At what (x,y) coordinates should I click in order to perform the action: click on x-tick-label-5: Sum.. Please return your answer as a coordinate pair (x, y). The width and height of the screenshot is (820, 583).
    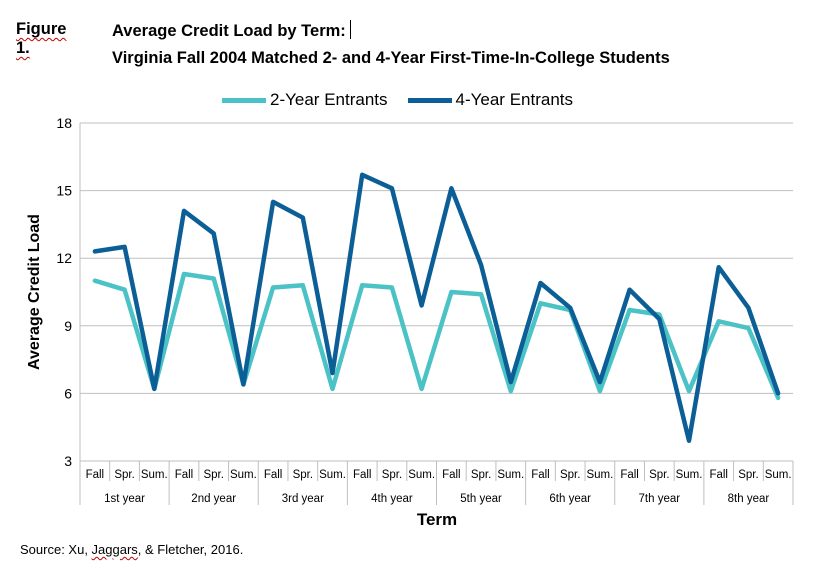
    Looking at the image, I should click on (243, 475).